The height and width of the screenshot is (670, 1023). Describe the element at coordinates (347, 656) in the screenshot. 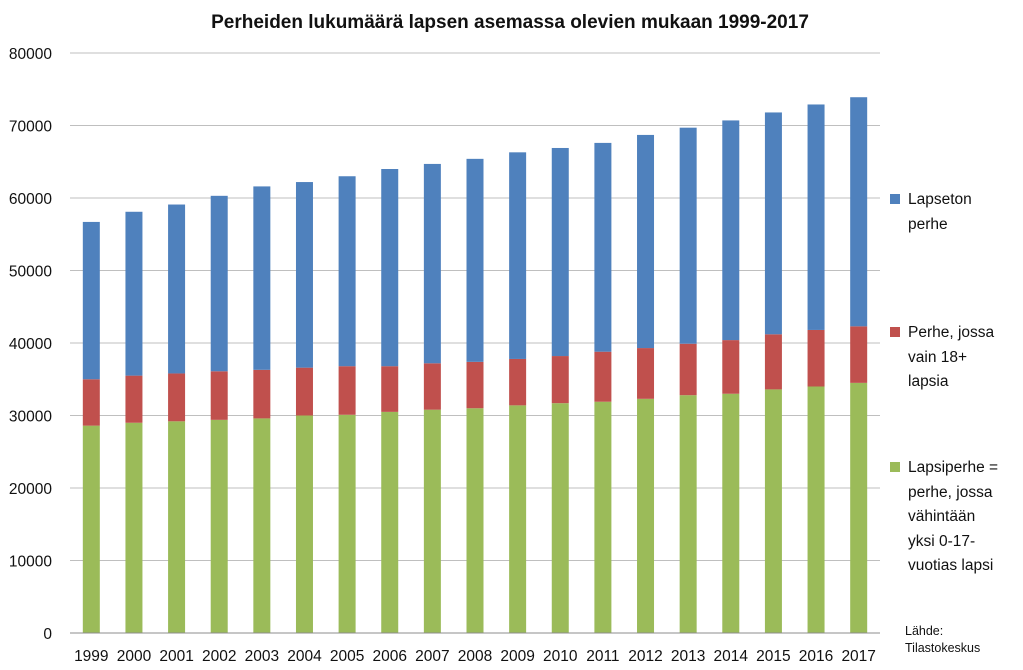

I see `x-tick-label: 2005` at that location.